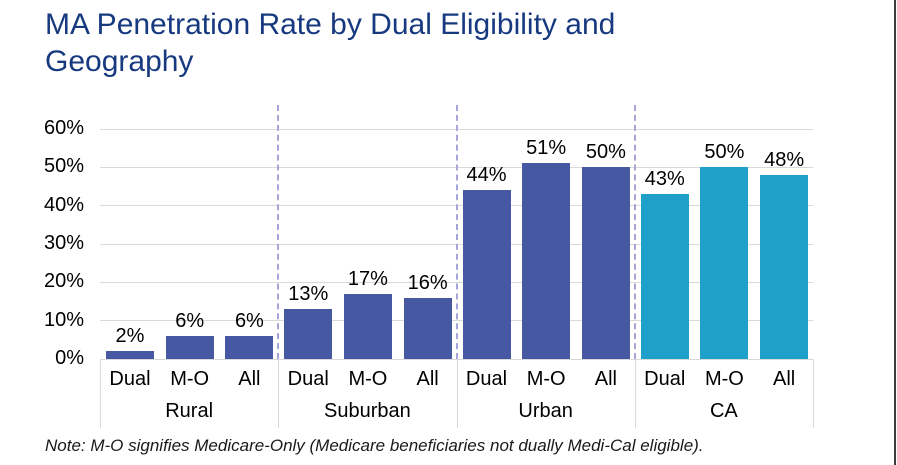  What do you see at coordinates (486, 175) in the screenshot?
I see `bar-value-label: 44%` at bounding box center [486, 175].